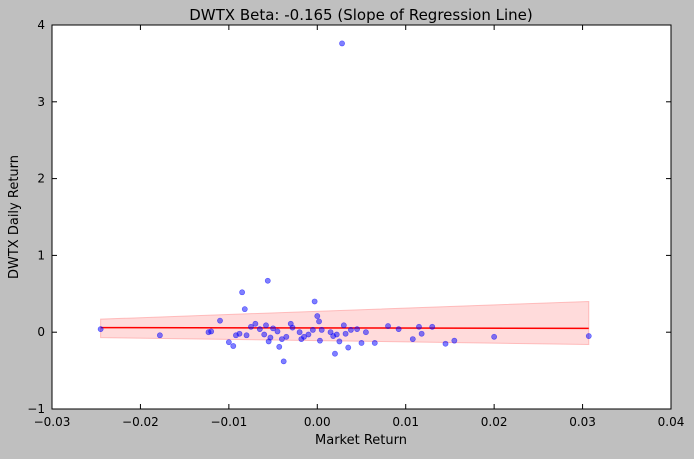  I want to click on y-tick-label: 3, so click(41, 102).